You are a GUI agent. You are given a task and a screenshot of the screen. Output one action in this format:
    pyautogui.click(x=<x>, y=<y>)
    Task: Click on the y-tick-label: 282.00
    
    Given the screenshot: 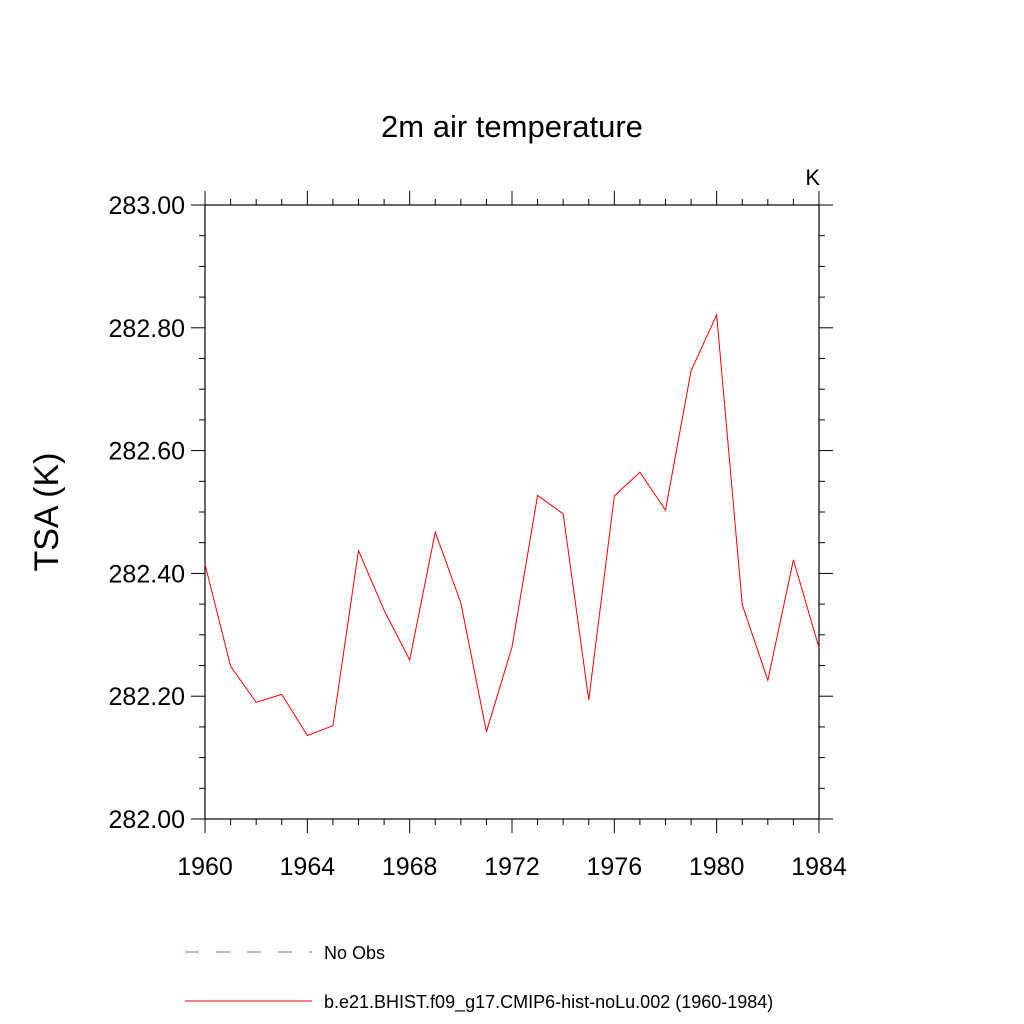 What is the action you would take?
    pyautogui.click(x=147, y=820)
    